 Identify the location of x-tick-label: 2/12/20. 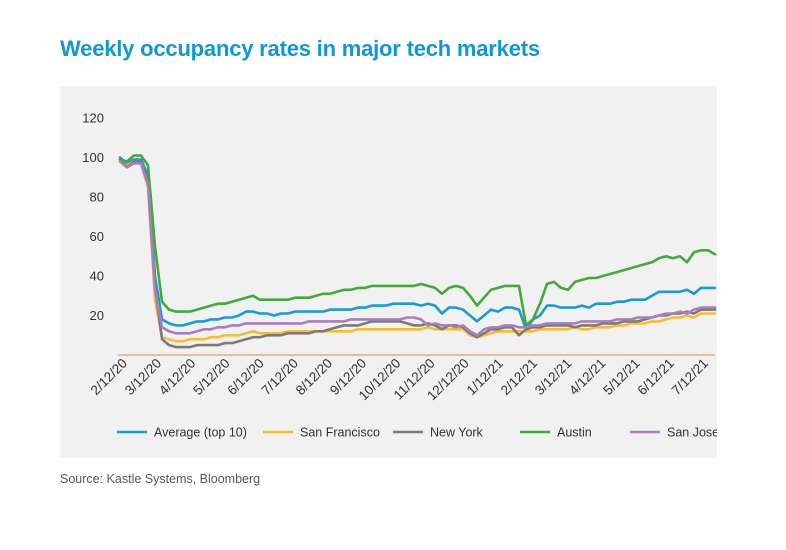
(109, 377).